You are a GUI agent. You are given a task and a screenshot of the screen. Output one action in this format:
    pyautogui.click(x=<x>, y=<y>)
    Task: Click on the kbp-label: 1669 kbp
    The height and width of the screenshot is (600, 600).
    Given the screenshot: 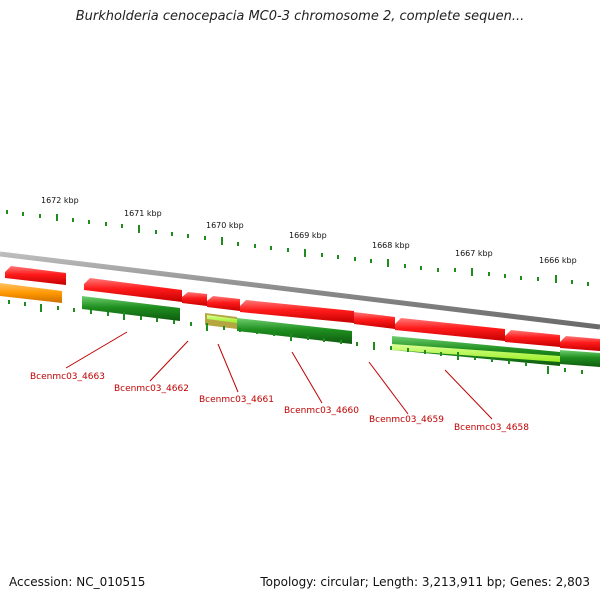 What is the action you would take?
    pyautogui.click(x=308, y=235)
    